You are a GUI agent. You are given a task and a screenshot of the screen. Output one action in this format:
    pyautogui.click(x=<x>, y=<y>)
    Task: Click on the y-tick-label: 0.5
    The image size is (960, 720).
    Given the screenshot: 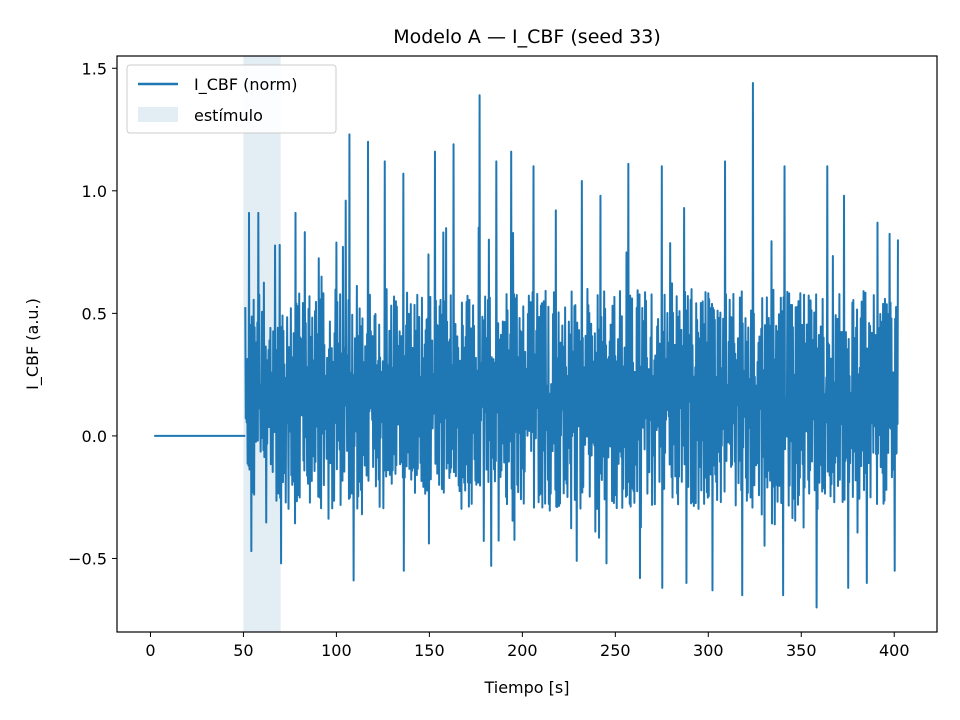 What is the action you would take?
    pyautogui.click(x=94, y=313)
    